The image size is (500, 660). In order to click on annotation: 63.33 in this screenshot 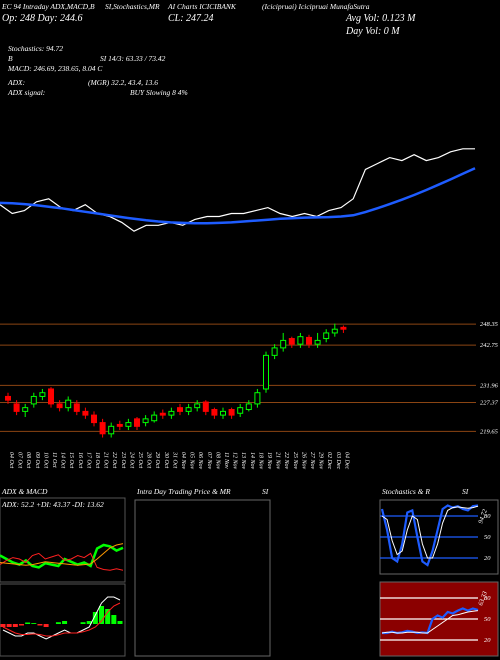, I will do `click(483, 598)`.